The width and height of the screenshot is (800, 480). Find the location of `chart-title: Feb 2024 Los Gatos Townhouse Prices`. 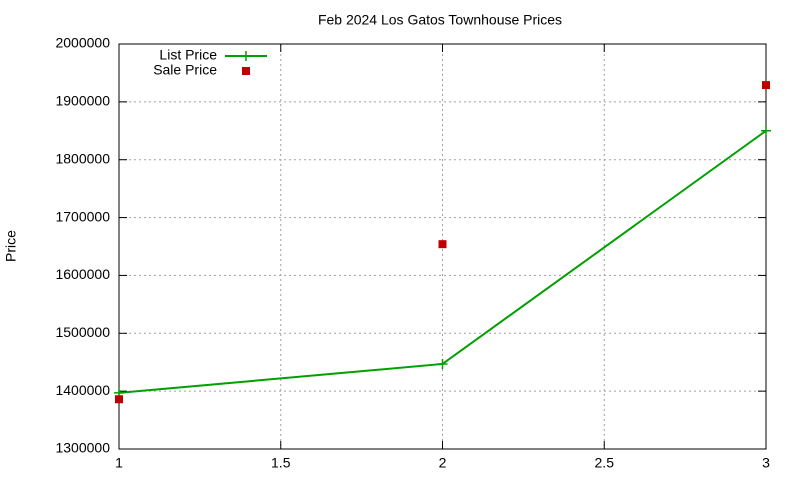

chart-title: Feb 2024 Los Gatos Townhouse Prices is located at coordinates (440, 20).